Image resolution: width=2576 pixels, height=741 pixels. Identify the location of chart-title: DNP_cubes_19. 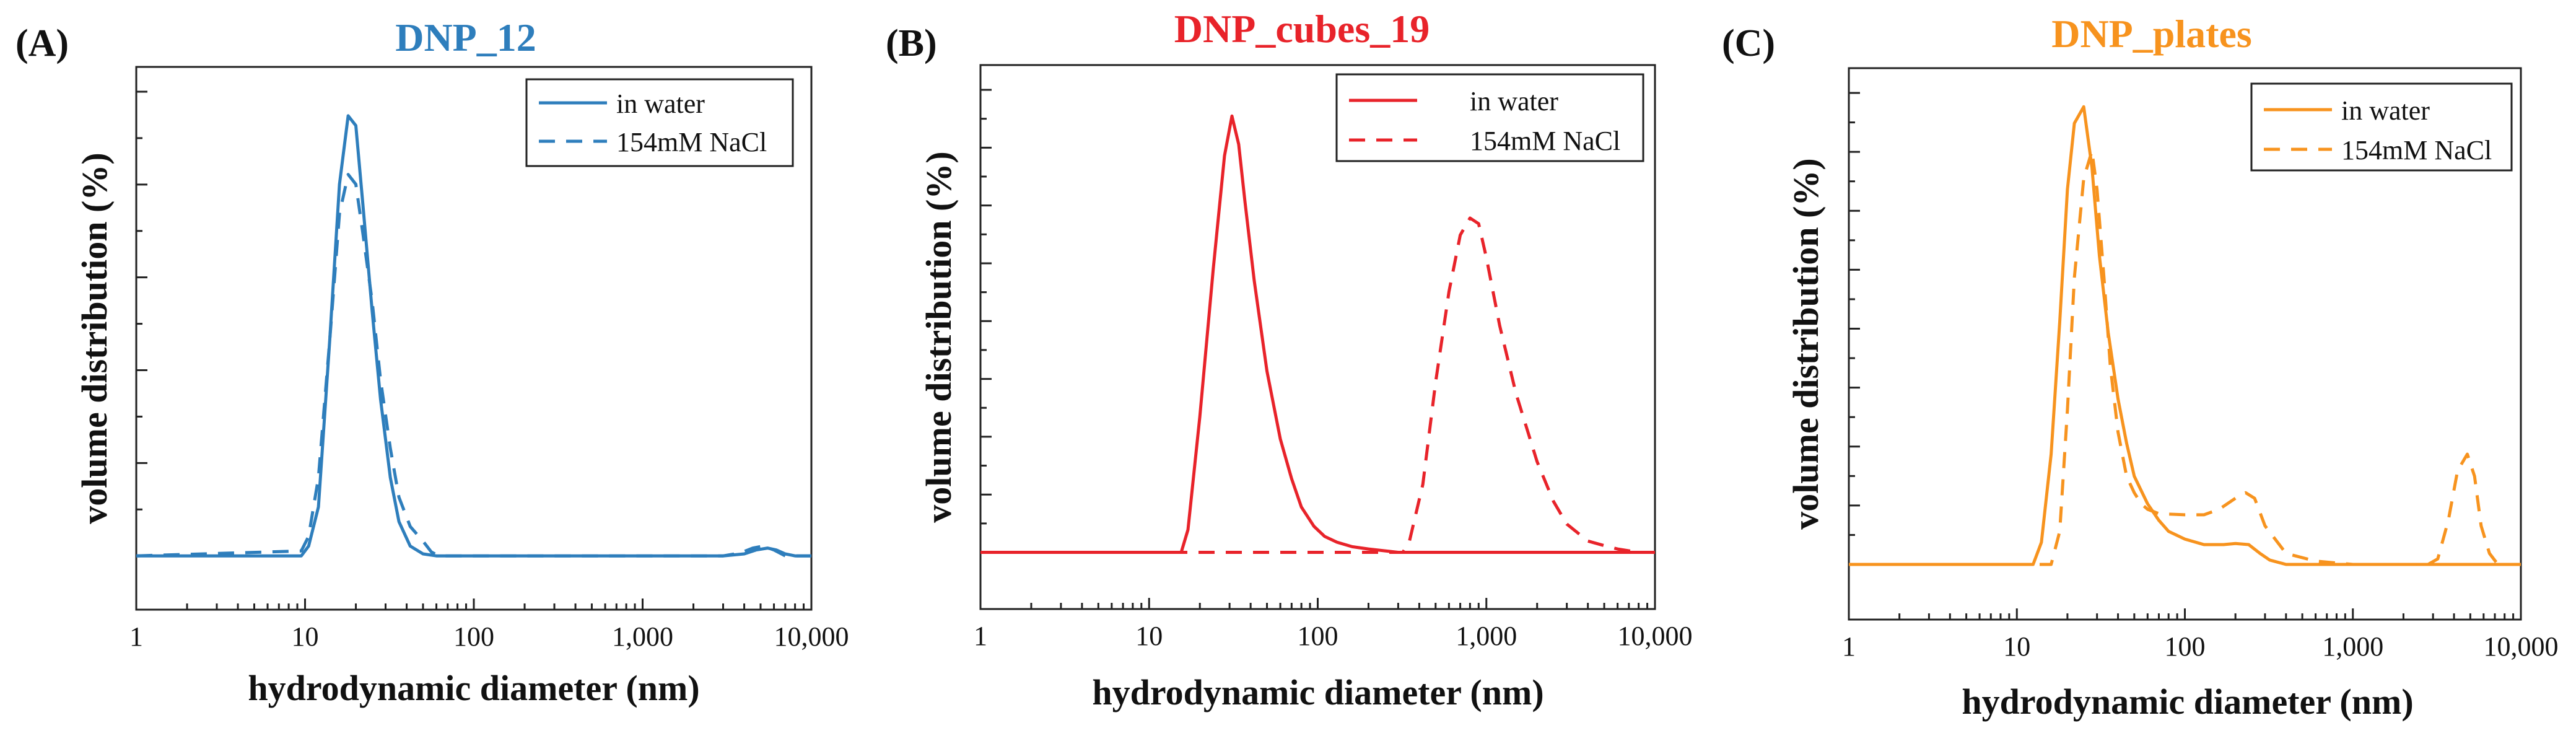
(1302, 29).